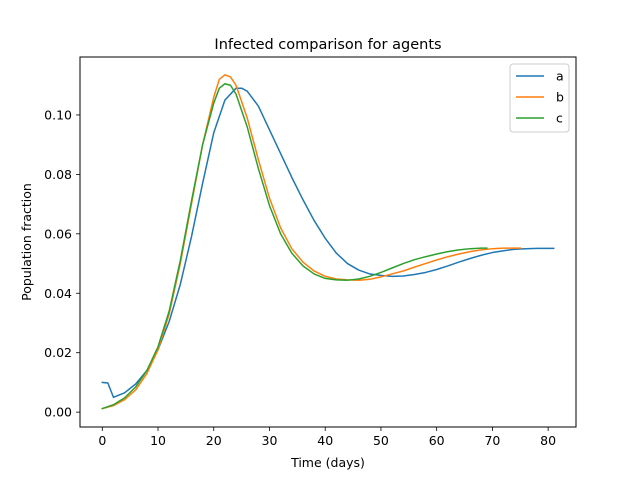  What do you see at coordinates (270, 440) in the screenshot?
I see `x-tick-label: 30` at bounding box center [270, 440].